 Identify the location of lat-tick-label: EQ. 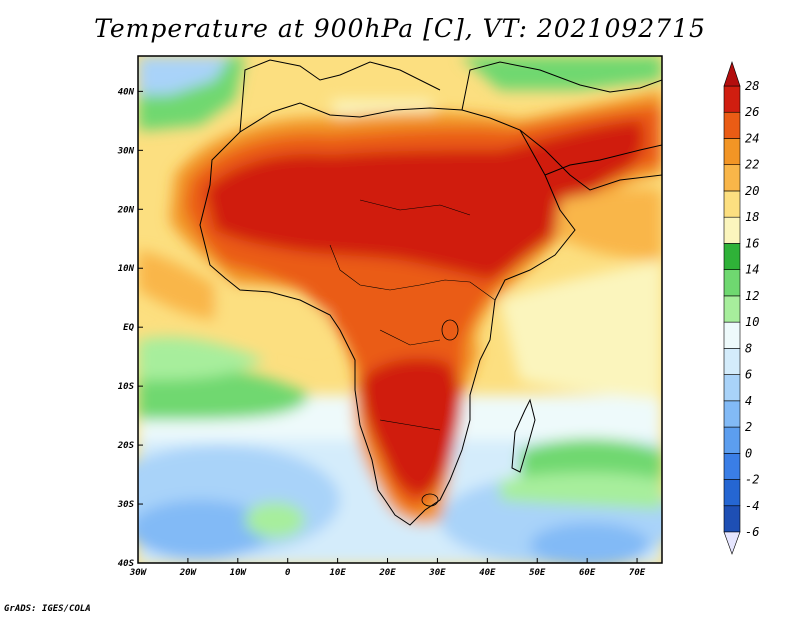
(128, 328).